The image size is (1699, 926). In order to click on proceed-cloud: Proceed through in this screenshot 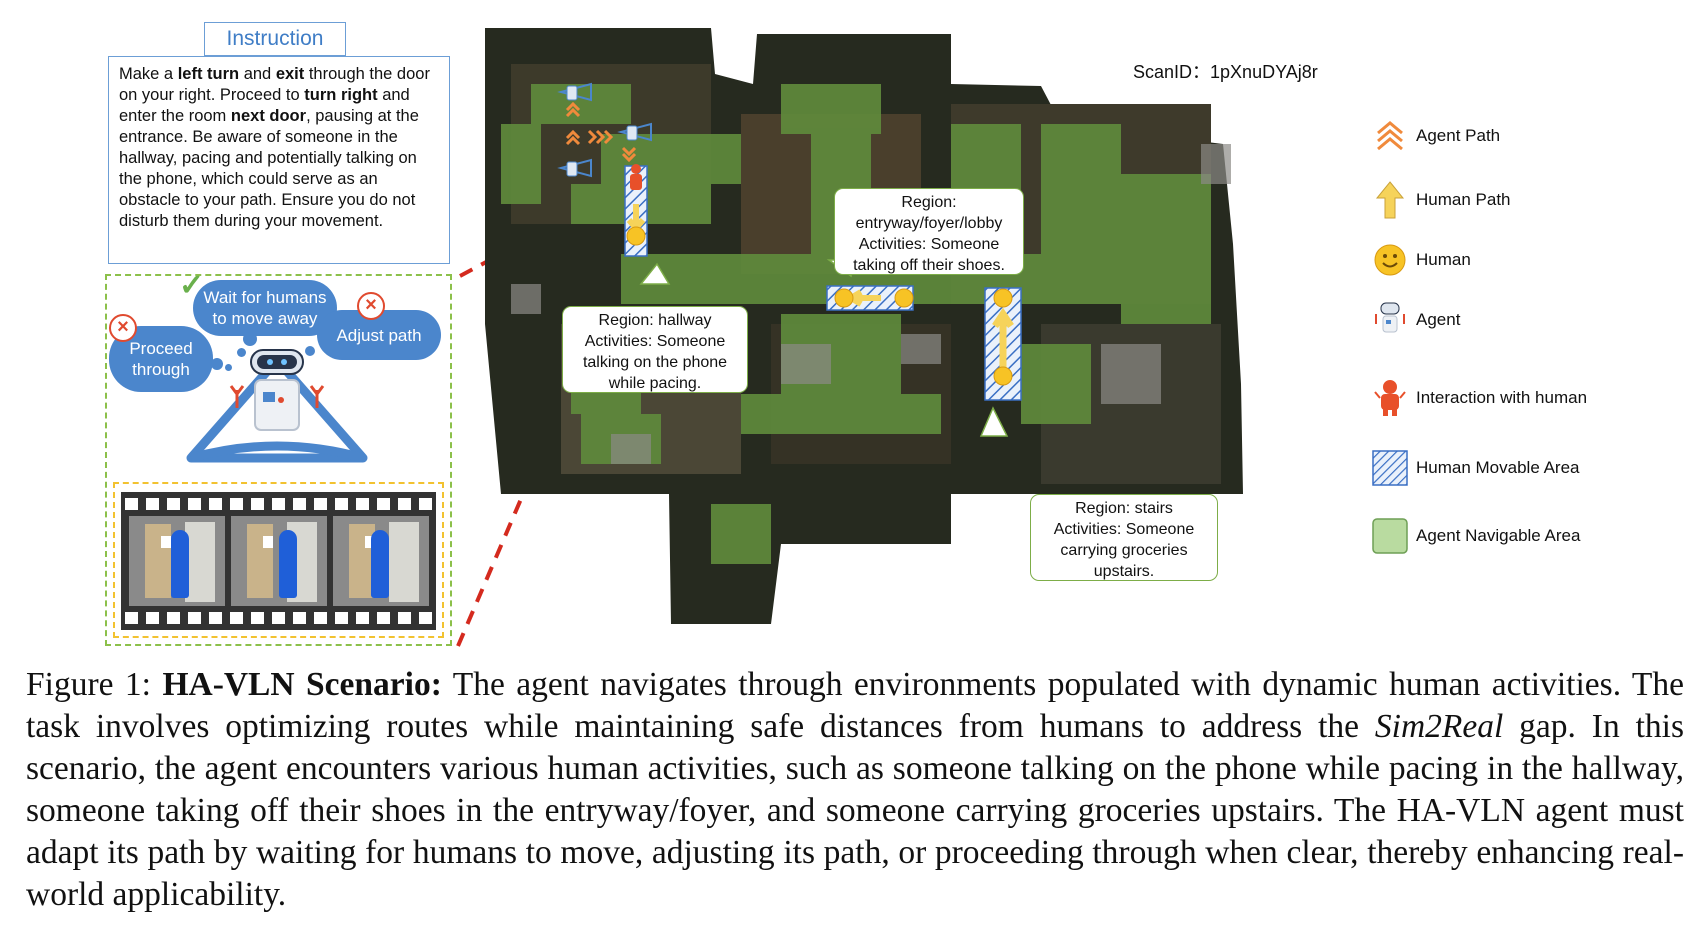, I will do `click(161, 359)`.